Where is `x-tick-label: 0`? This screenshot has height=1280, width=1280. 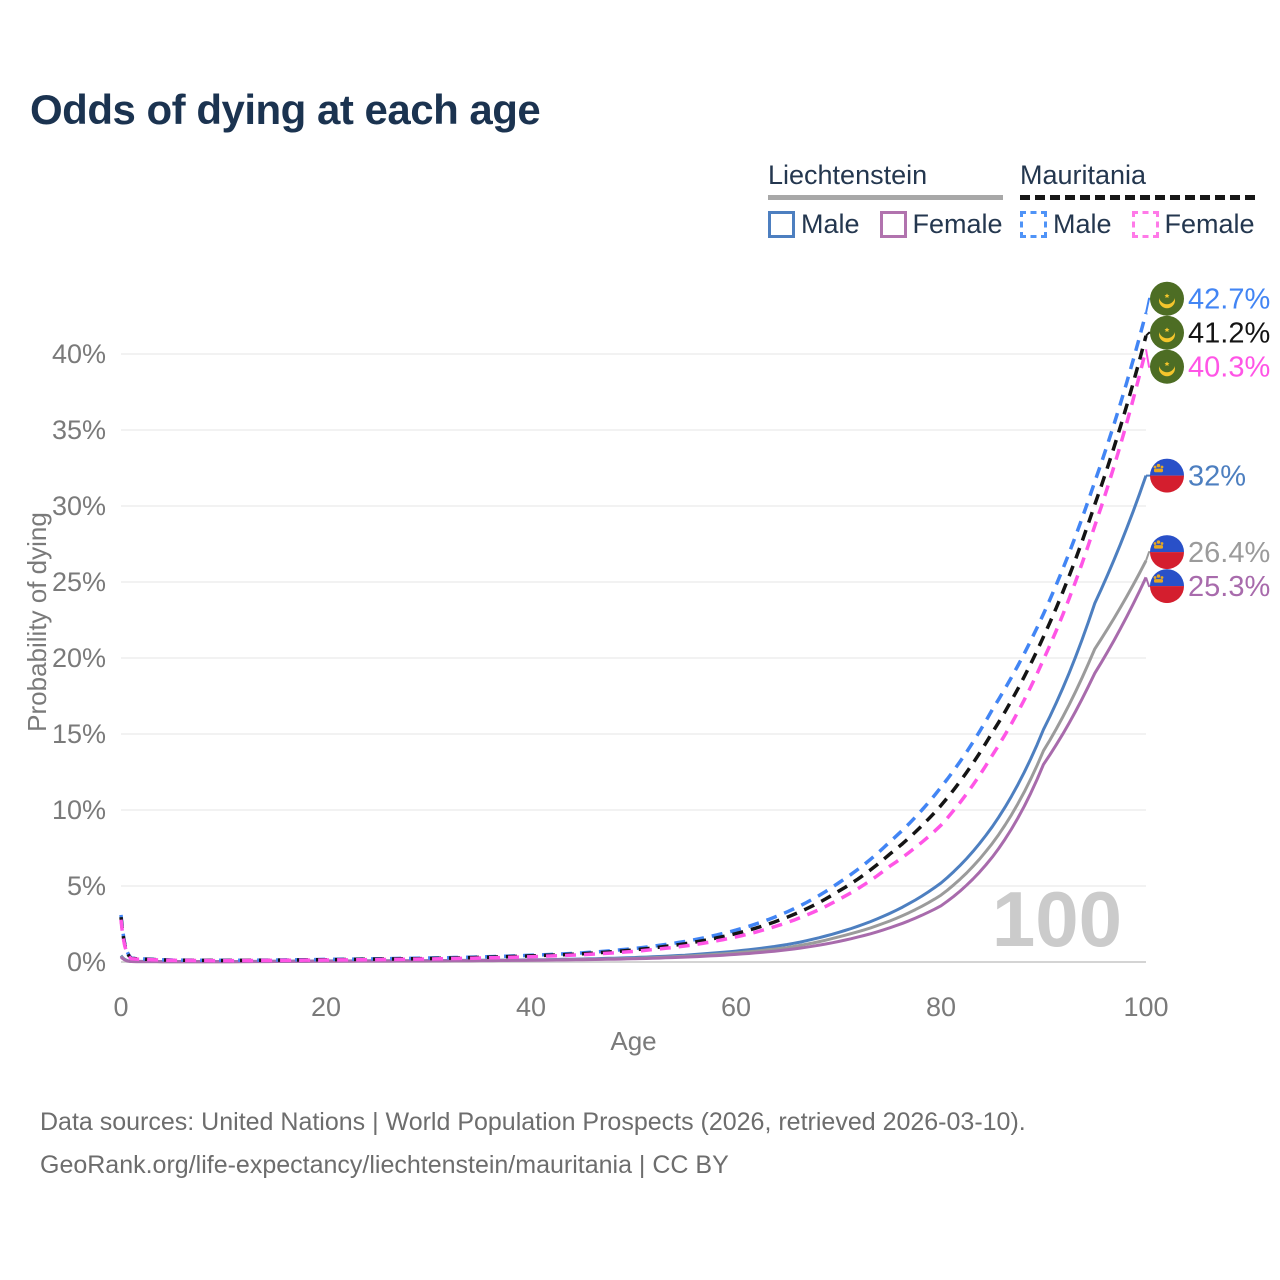
x-tick-label: 0 is located at coordinates (120, 1007).